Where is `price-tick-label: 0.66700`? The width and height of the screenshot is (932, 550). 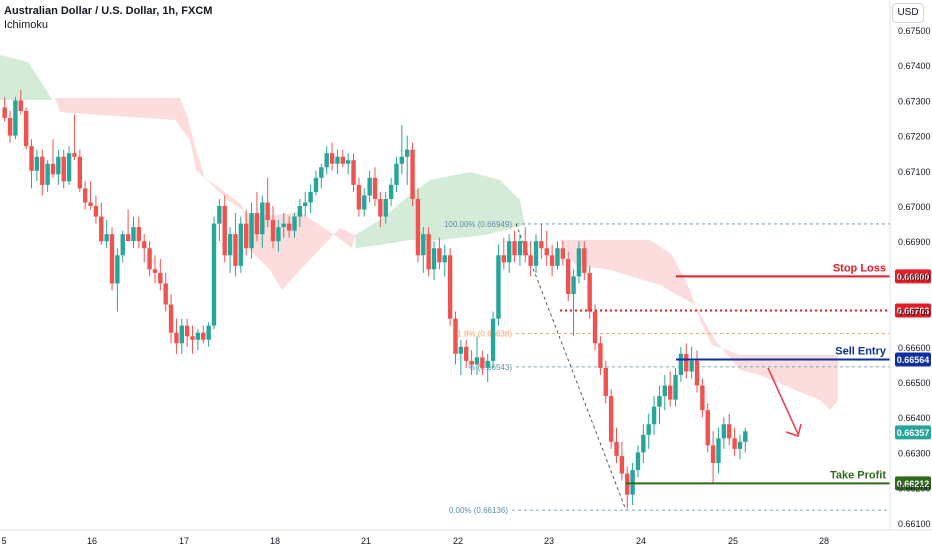 price-tick-label: 0.66700 is located at coordinates (914, 313).